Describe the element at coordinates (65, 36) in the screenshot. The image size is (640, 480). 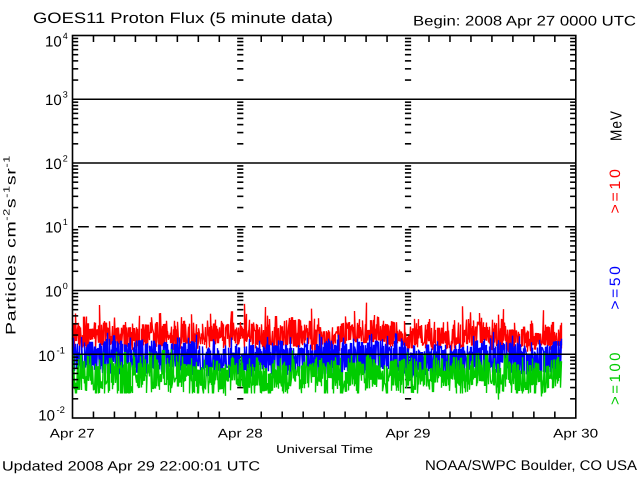
I see `svg-text: 4` at that location.